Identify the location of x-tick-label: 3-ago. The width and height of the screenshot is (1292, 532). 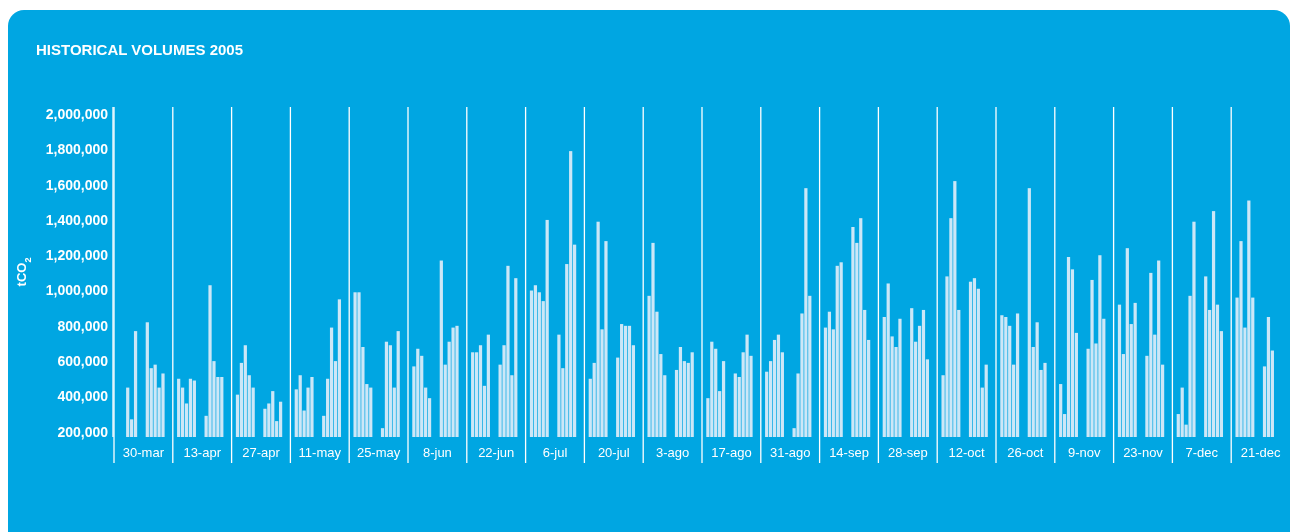
(672, 452).